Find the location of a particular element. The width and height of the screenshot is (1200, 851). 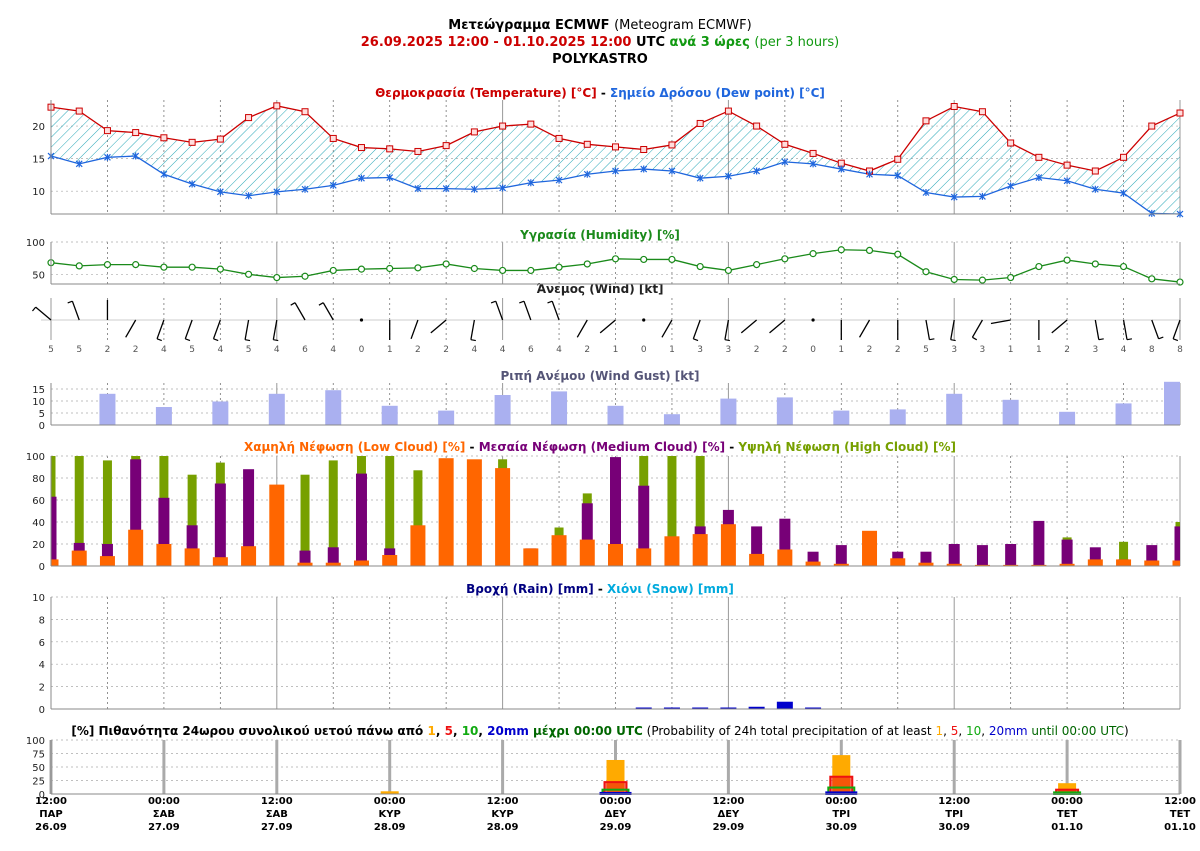

wind-calm-marker is located at coordinates (644, 320).